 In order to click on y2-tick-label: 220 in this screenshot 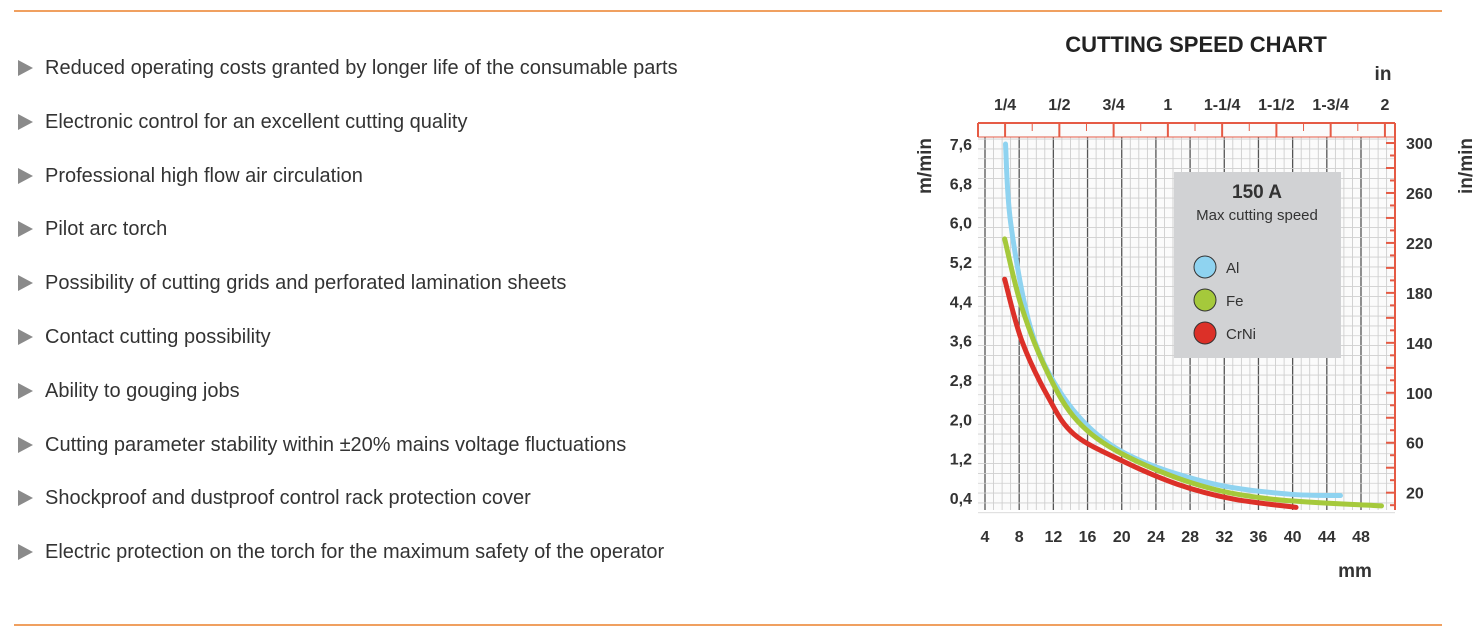, I will do `click(1419, 244)`.